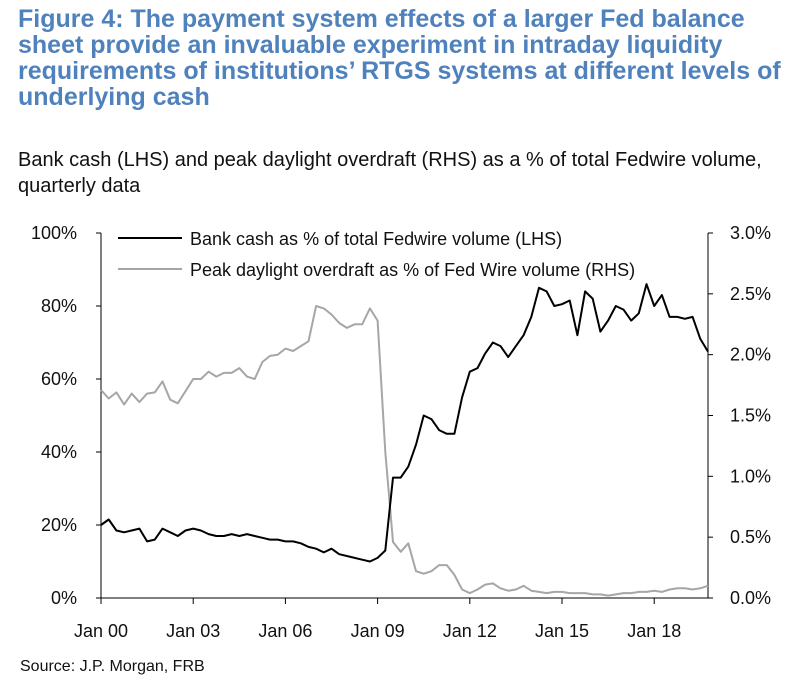 The image size is (795, 697). Describe the element at coordinates (54, 233) in the screenshot. I see `left-tick-label: 100%` at that location.